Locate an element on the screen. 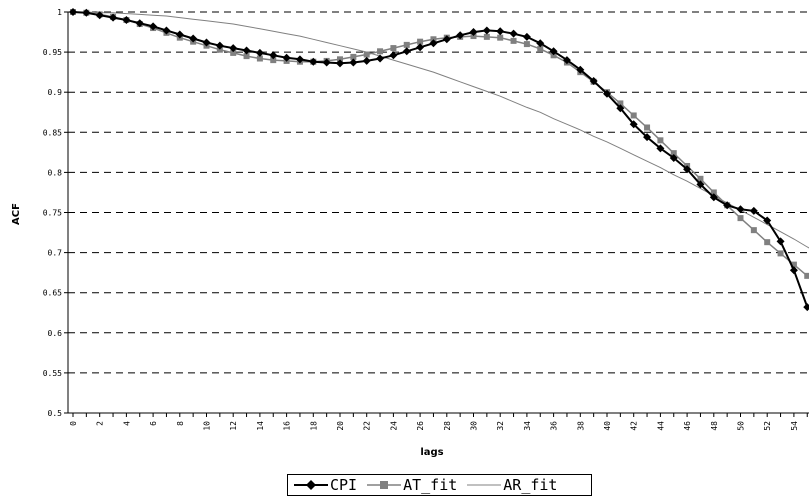 The height and width of the screenshot is (503, 809). x-tick-label: 48 is located at coordinates (714, 426).